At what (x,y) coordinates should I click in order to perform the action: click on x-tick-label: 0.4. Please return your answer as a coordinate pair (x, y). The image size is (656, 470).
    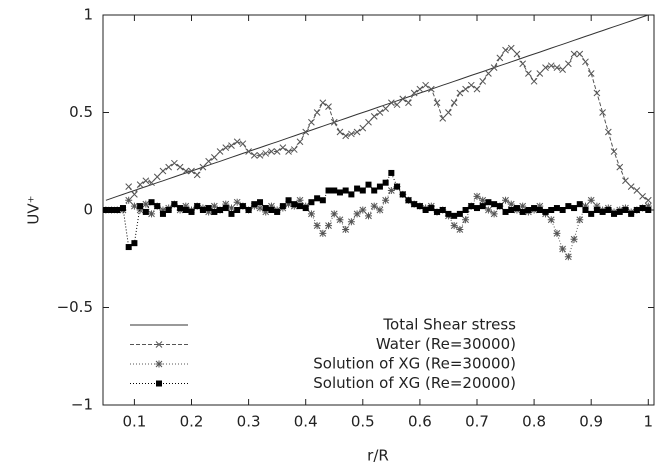
    Looking at the image, I should click on (306, 422).